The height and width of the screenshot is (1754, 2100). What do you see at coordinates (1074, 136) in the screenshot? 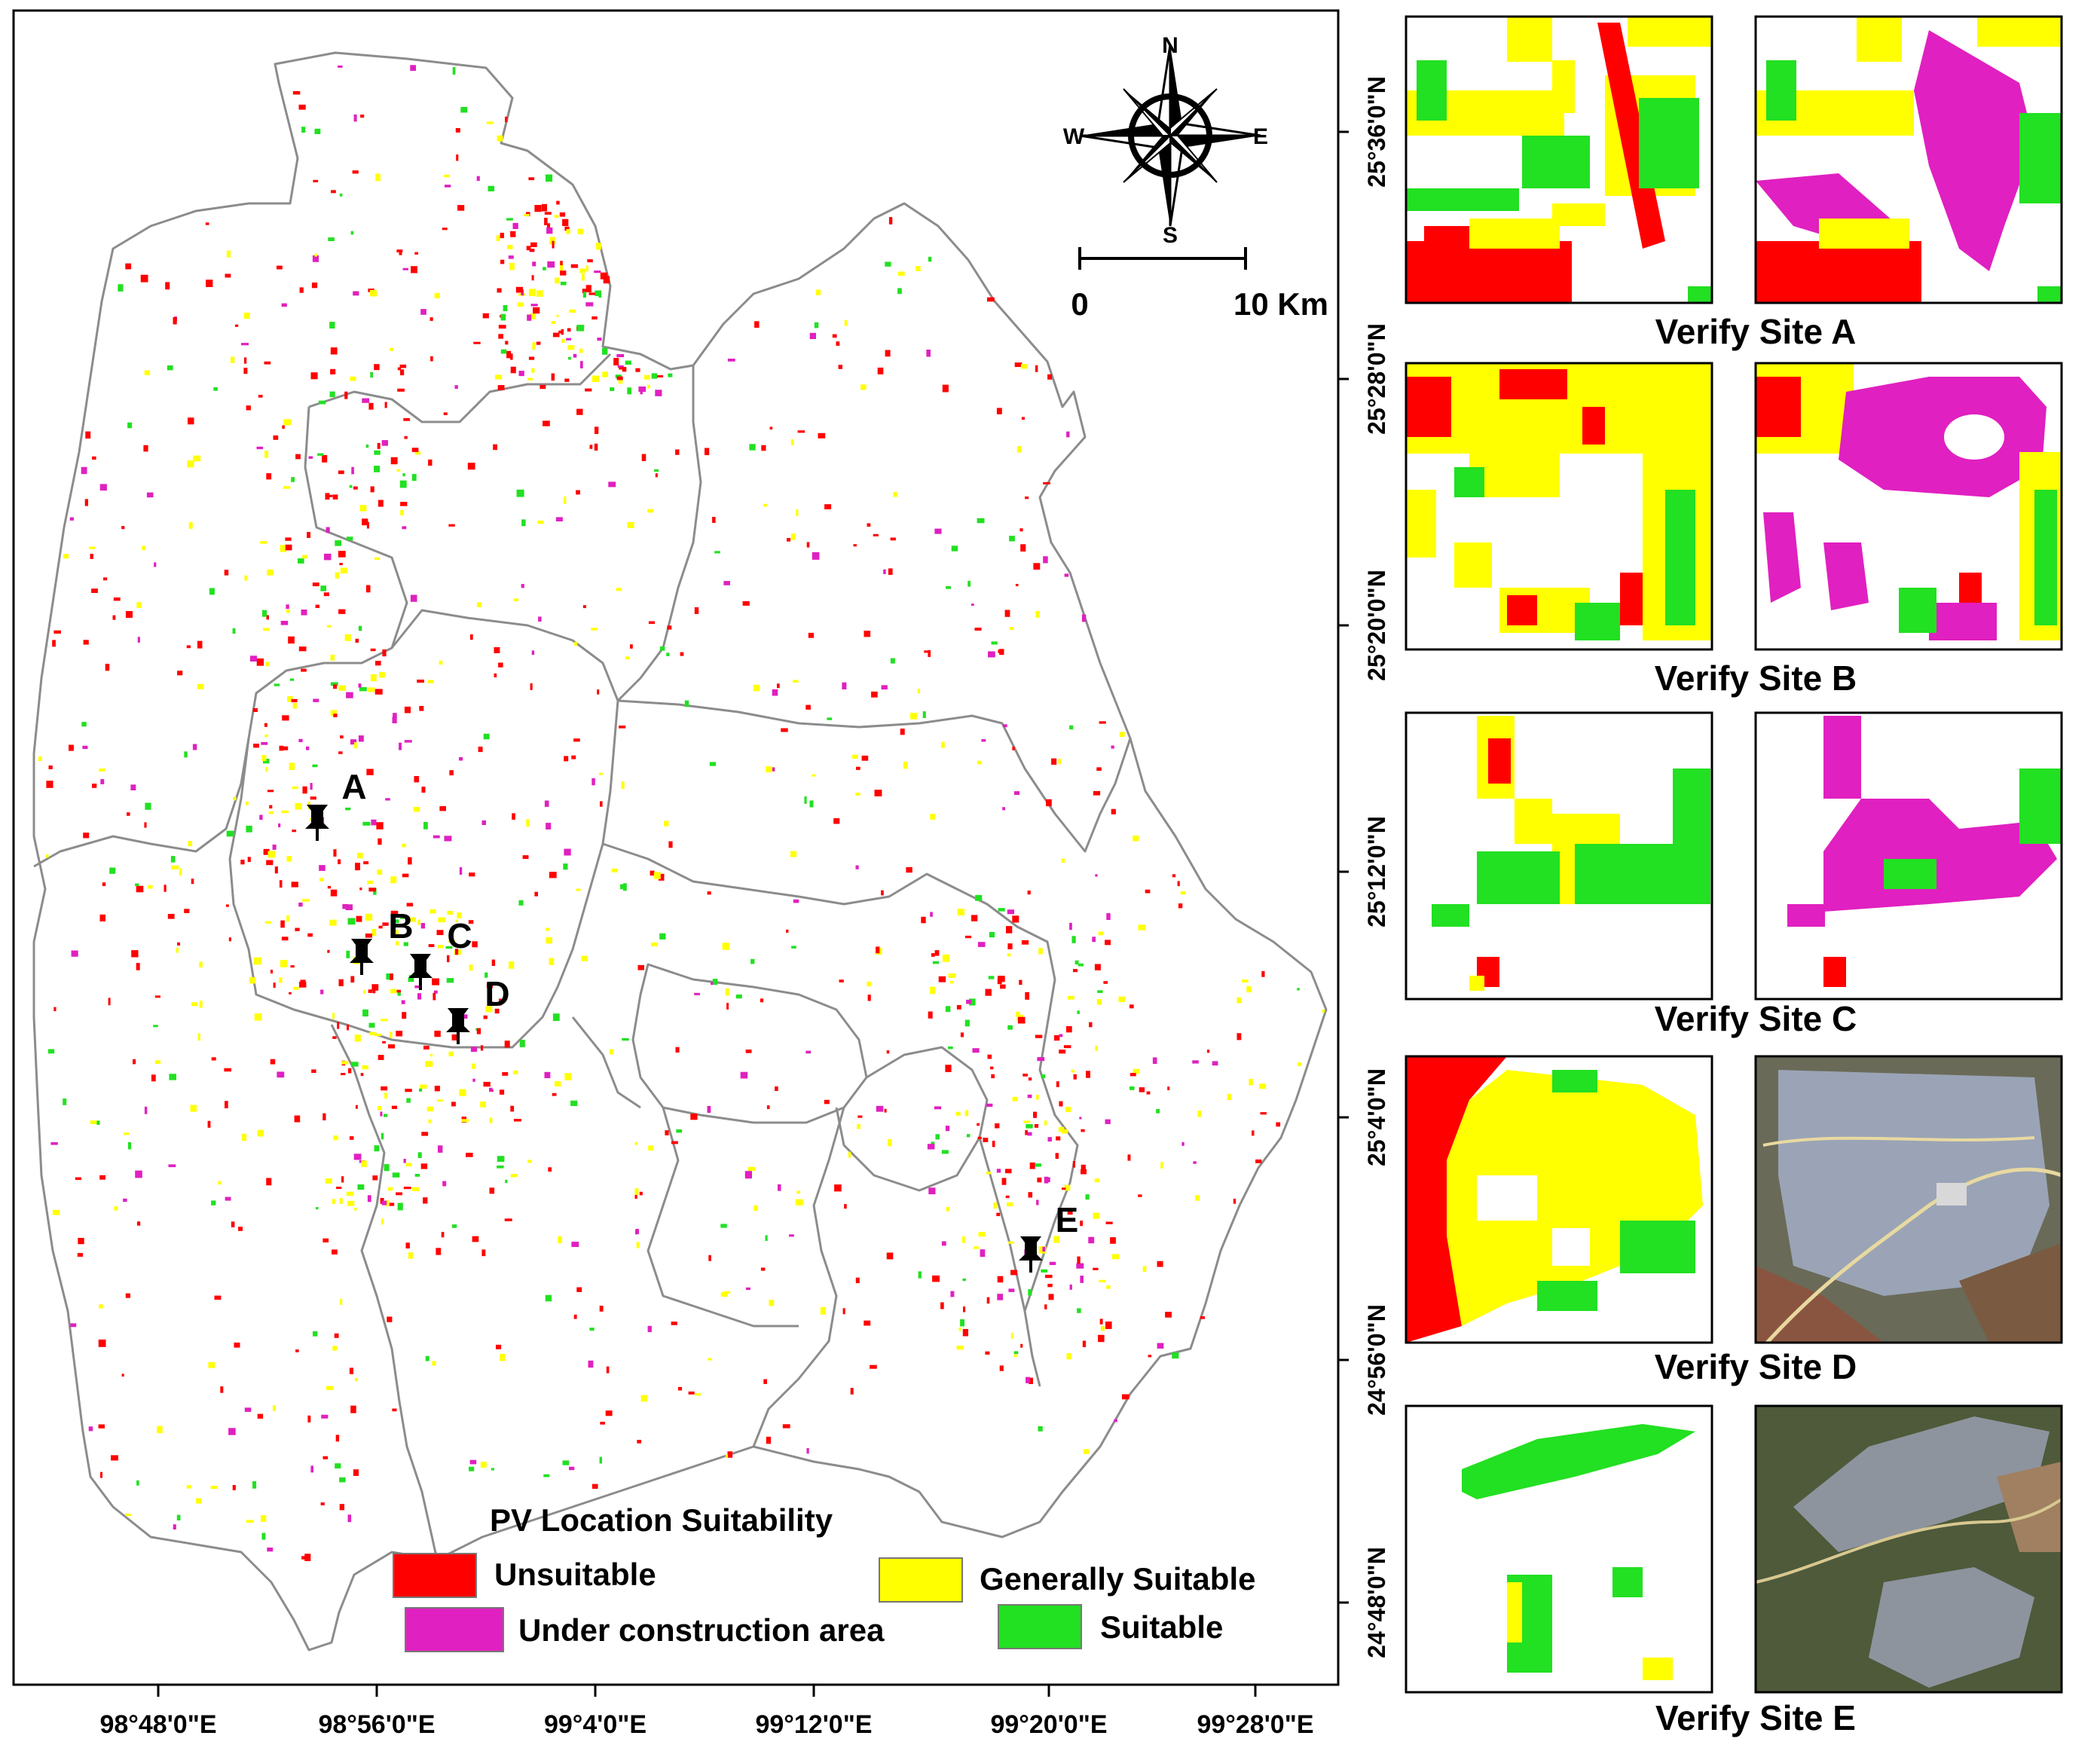
I see `compass-west-label: W` at bounding box center [1074, 136].